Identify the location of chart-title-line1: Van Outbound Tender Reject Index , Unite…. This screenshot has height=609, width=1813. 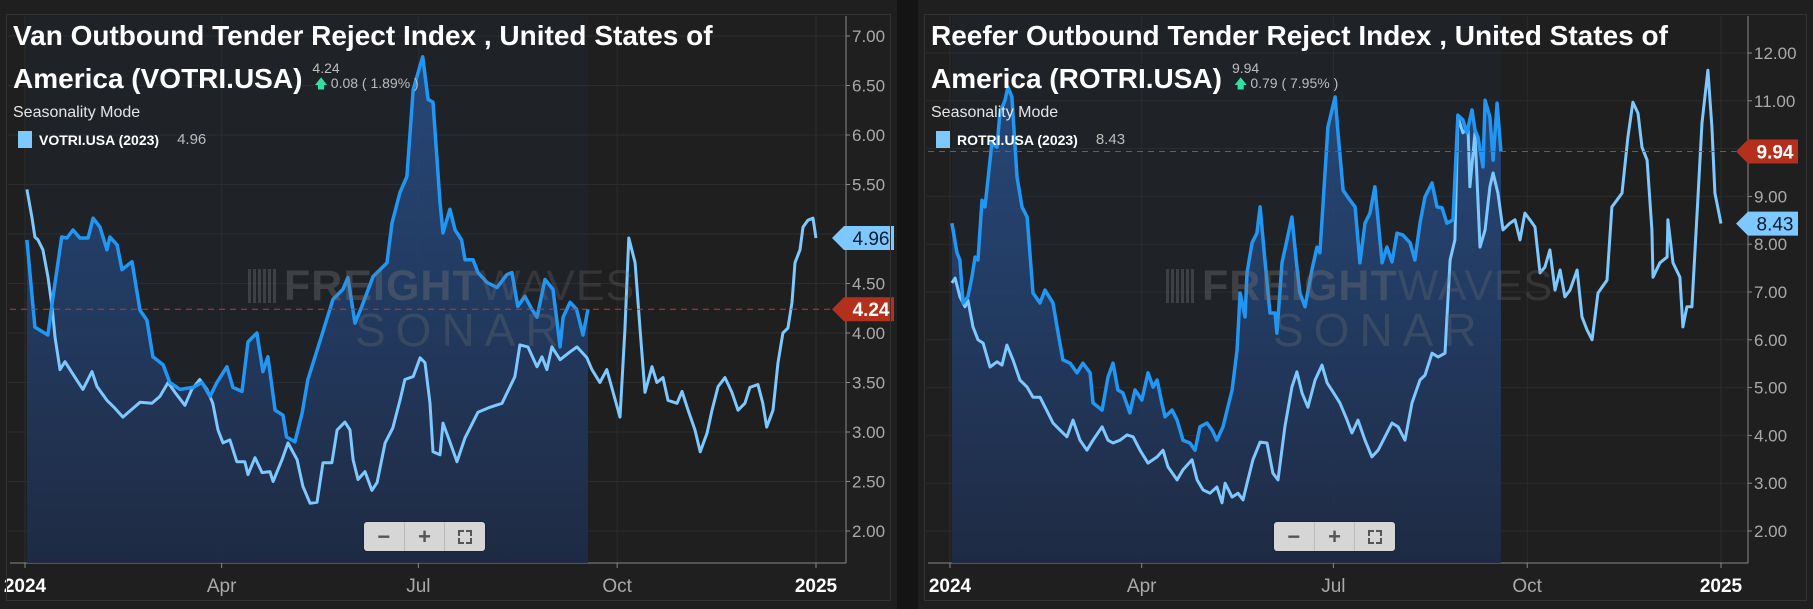
(363, 35).